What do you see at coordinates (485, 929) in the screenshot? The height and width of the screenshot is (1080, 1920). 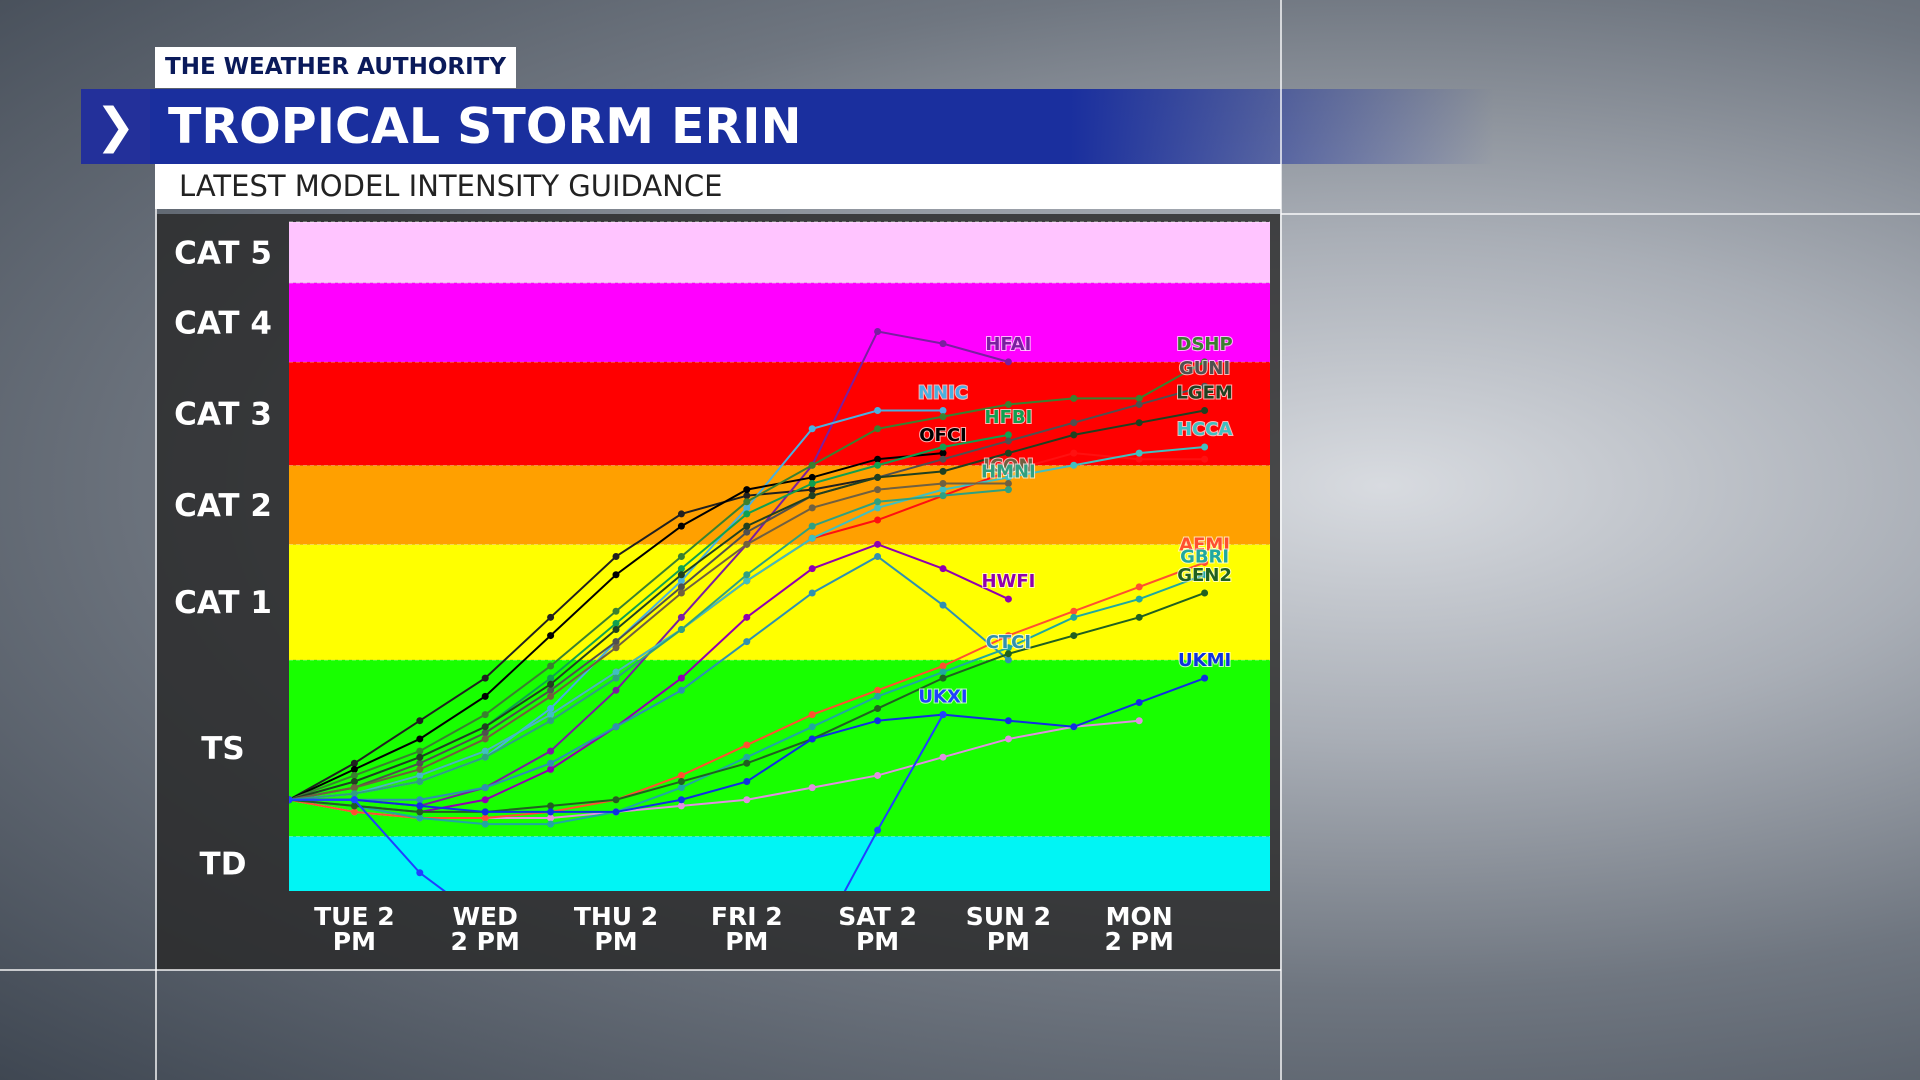 I see `x-tick-label: WED 2 PM` at bounding box center [485, 929].